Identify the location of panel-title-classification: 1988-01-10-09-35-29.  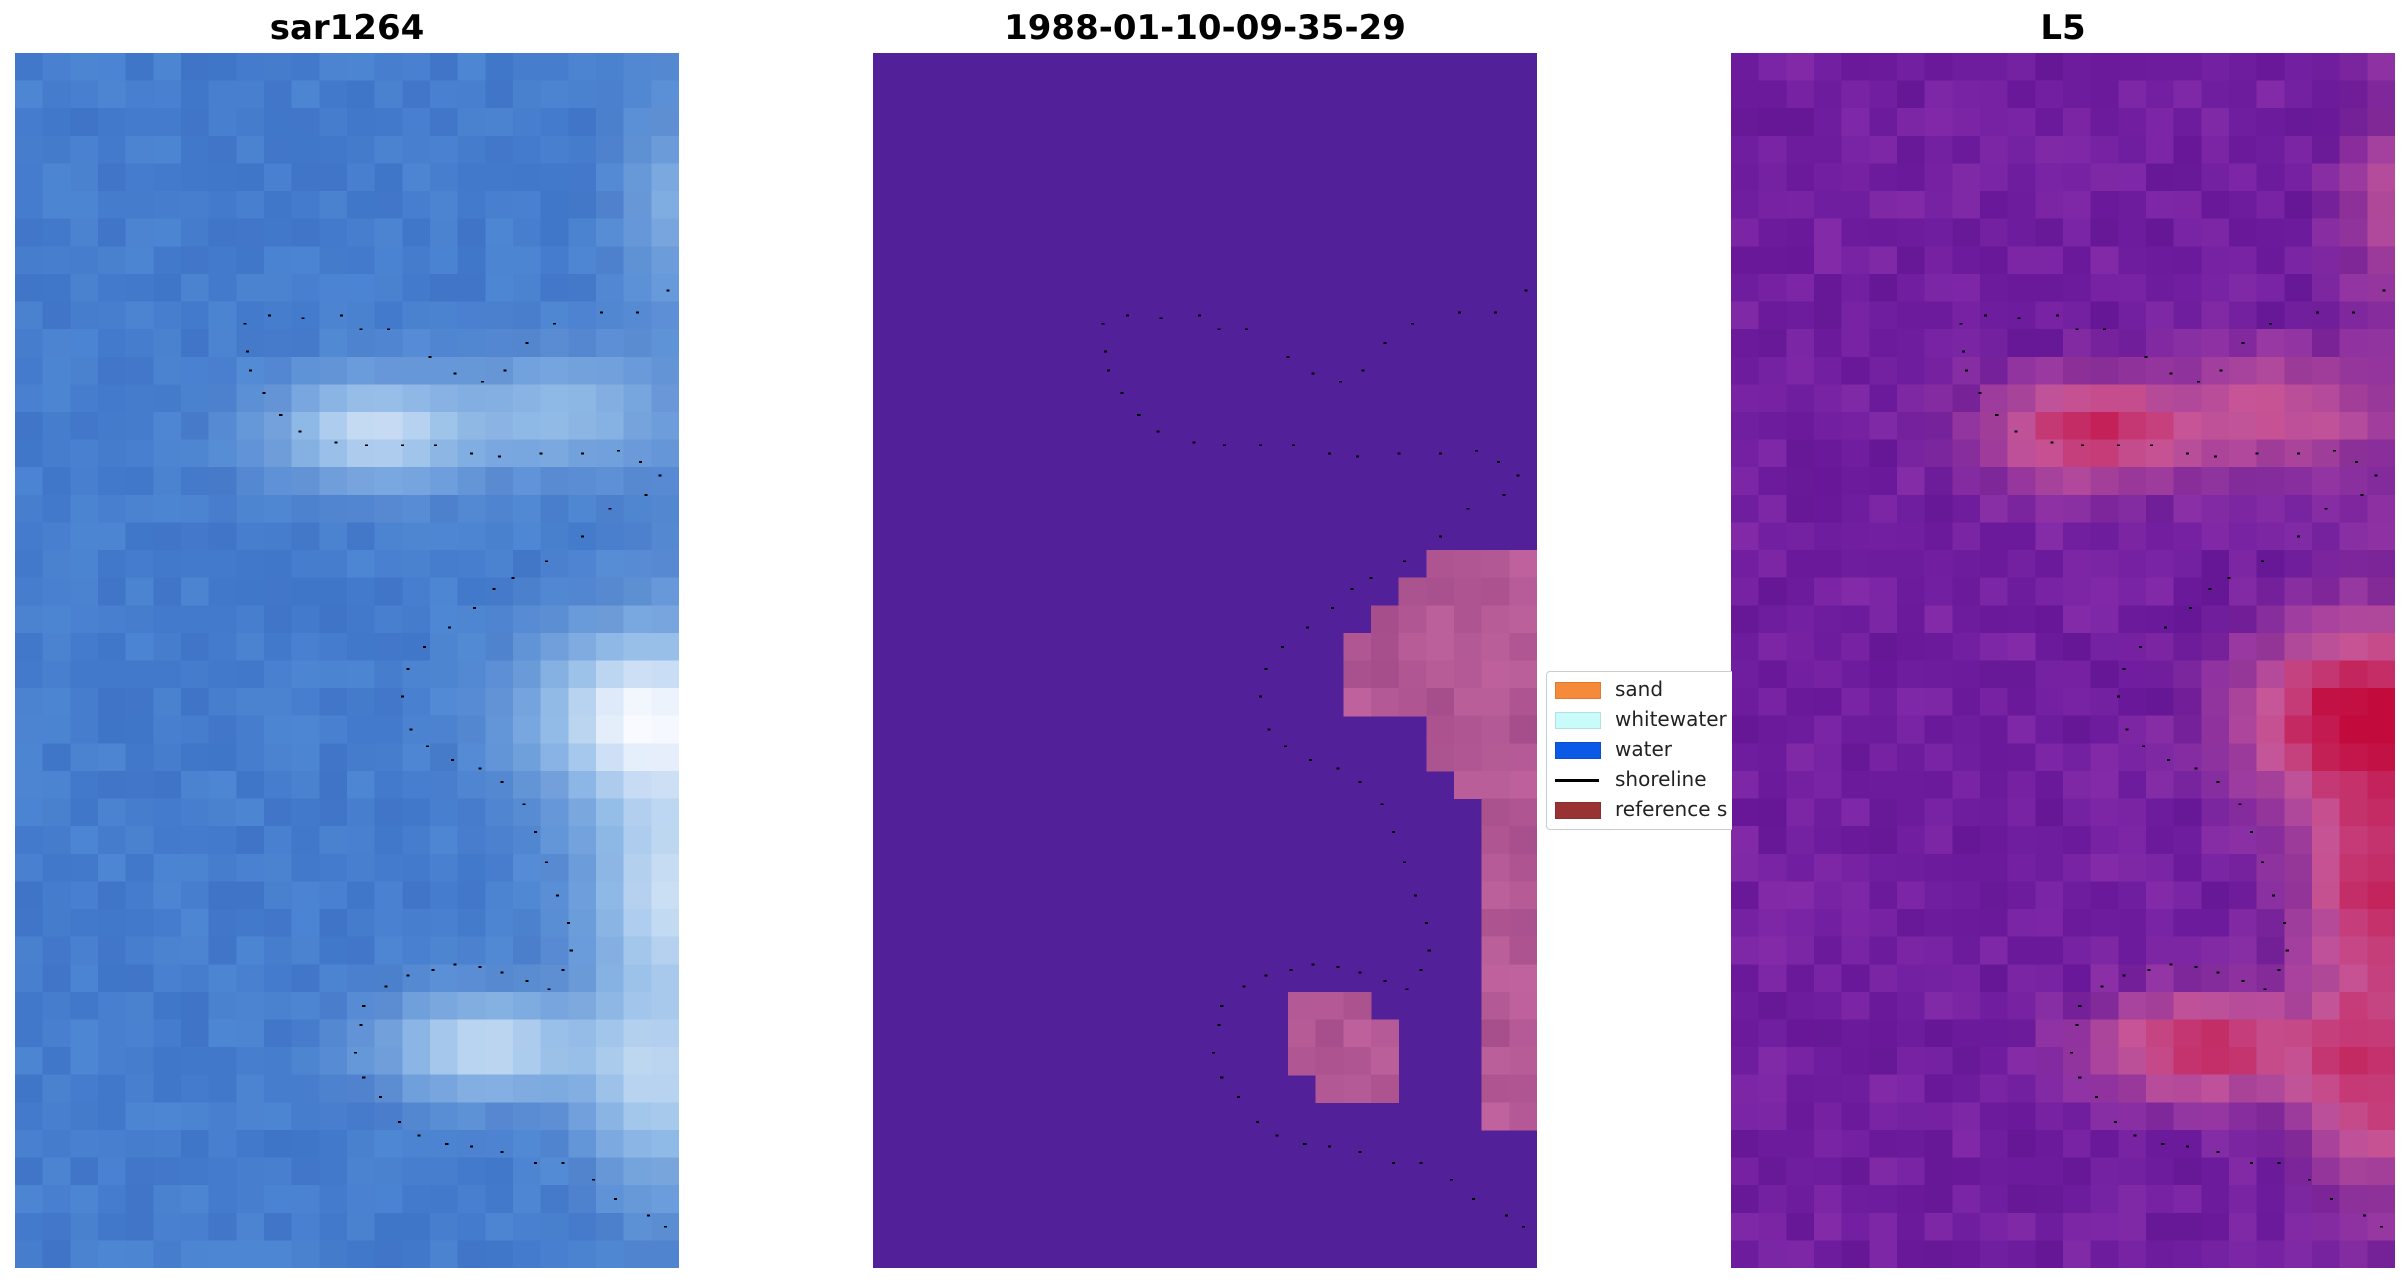
(1205, 28).